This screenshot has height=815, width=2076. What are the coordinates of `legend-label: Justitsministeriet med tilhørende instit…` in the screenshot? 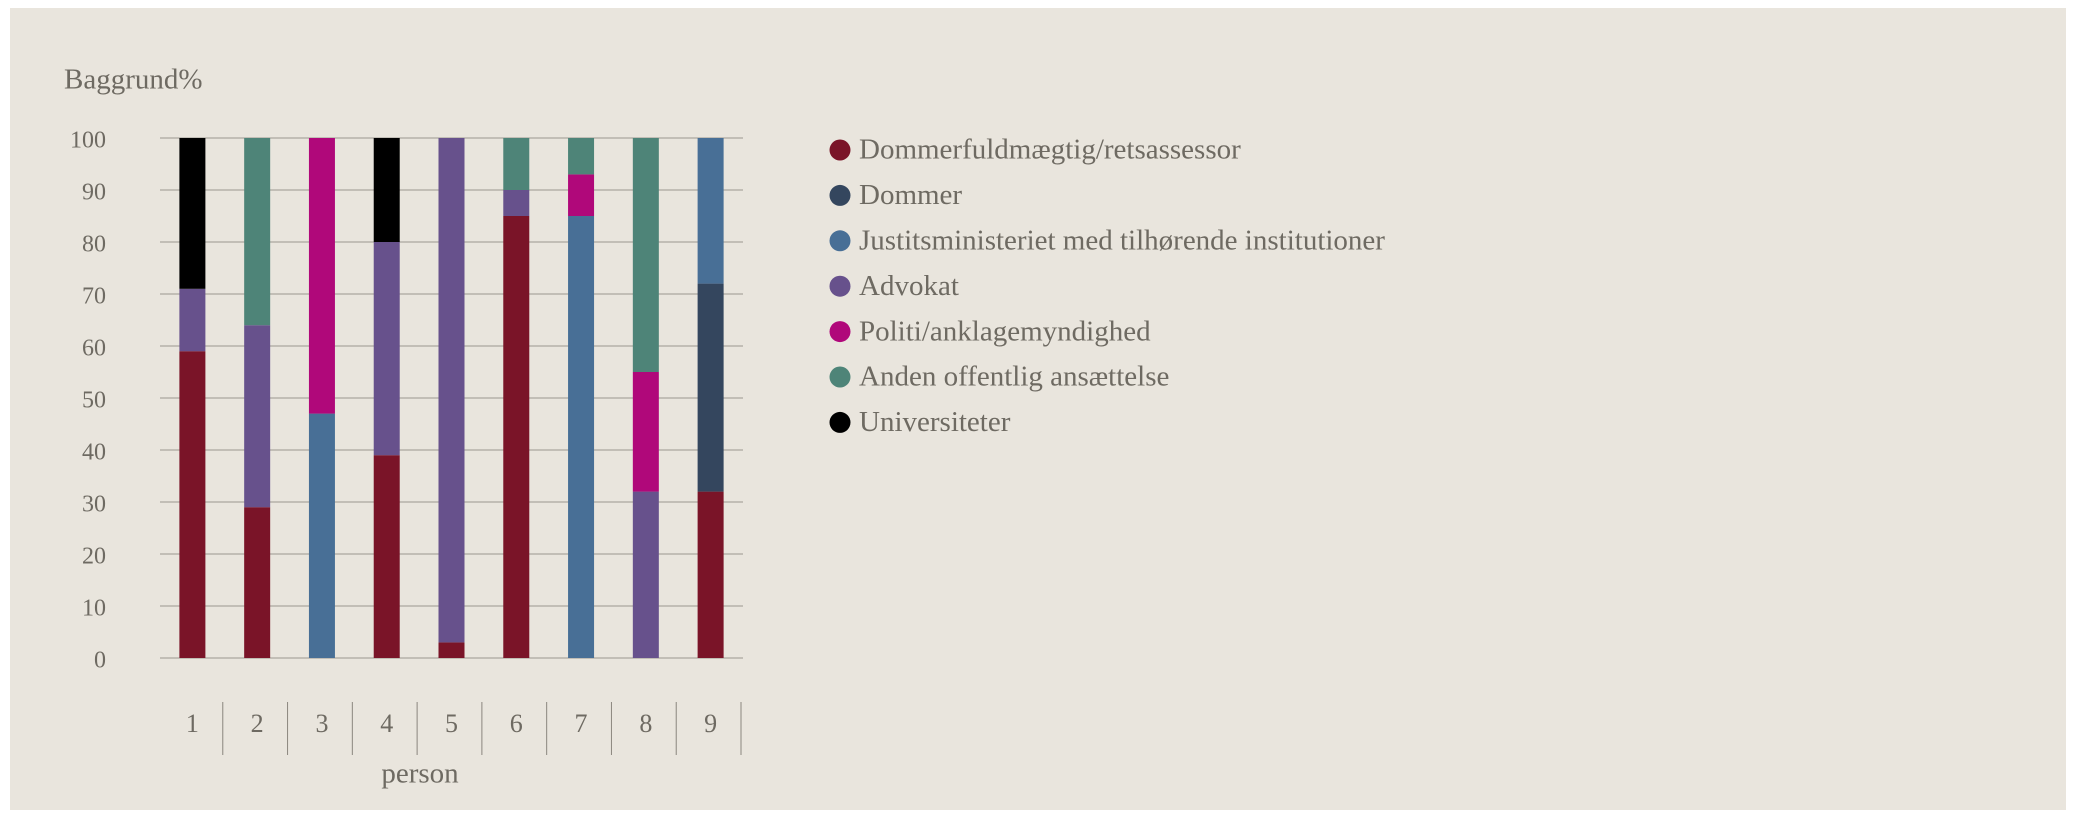 It's located at (1122, 240).